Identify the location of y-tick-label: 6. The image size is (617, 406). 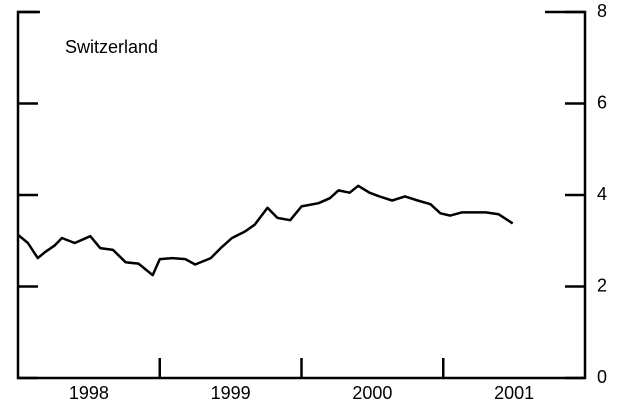
(602, 102).